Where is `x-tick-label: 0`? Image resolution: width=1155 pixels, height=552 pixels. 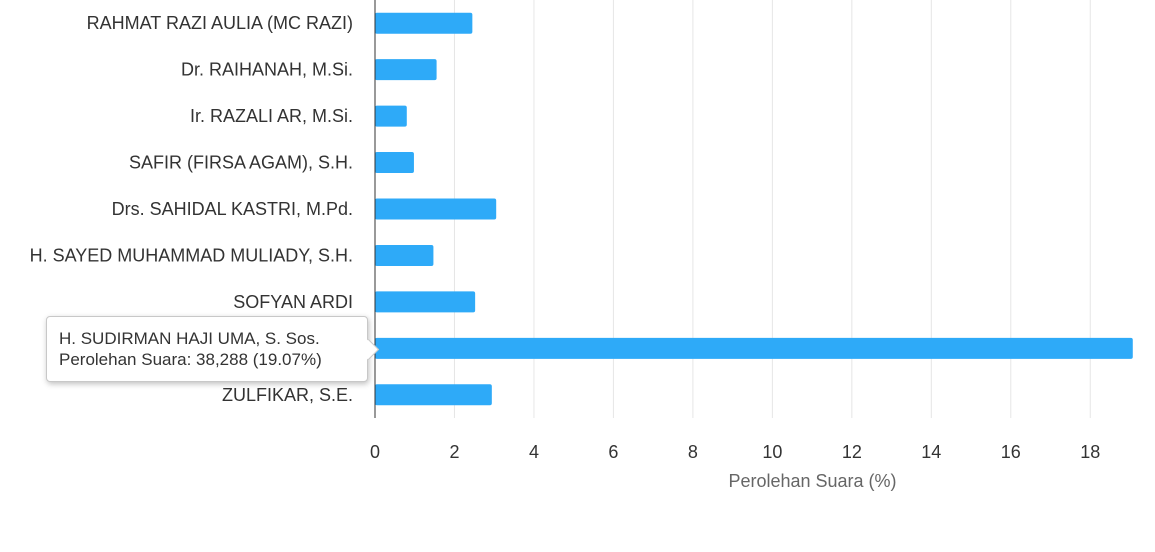 x-tick-label: 0 is located at coordinates (375, 452).